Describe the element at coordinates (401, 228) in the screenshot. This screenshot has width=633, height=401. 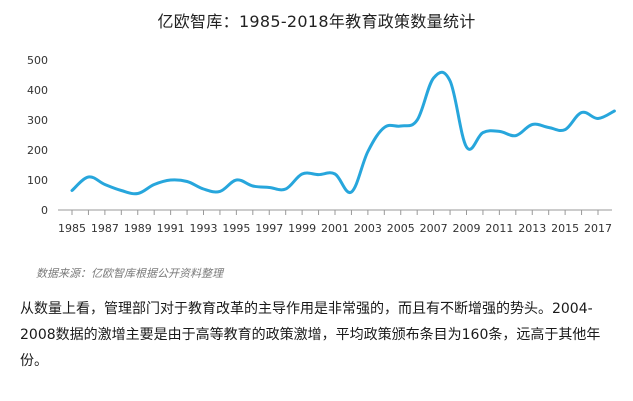
I see `x-tick-label: 2005` at that location.